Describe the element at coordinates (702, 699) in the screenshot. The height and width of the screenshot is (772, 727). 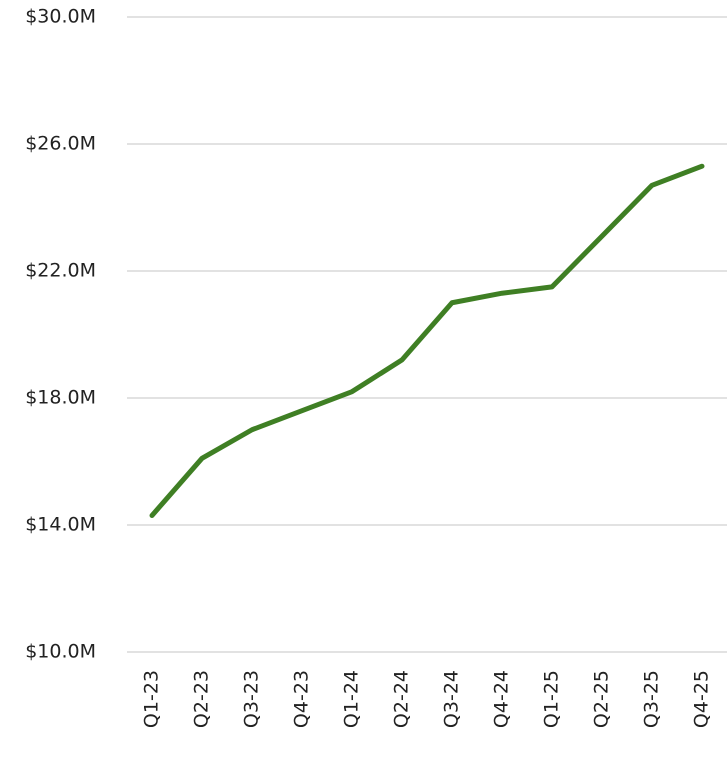
I see `x-tick-label: Q4-25` at that location.